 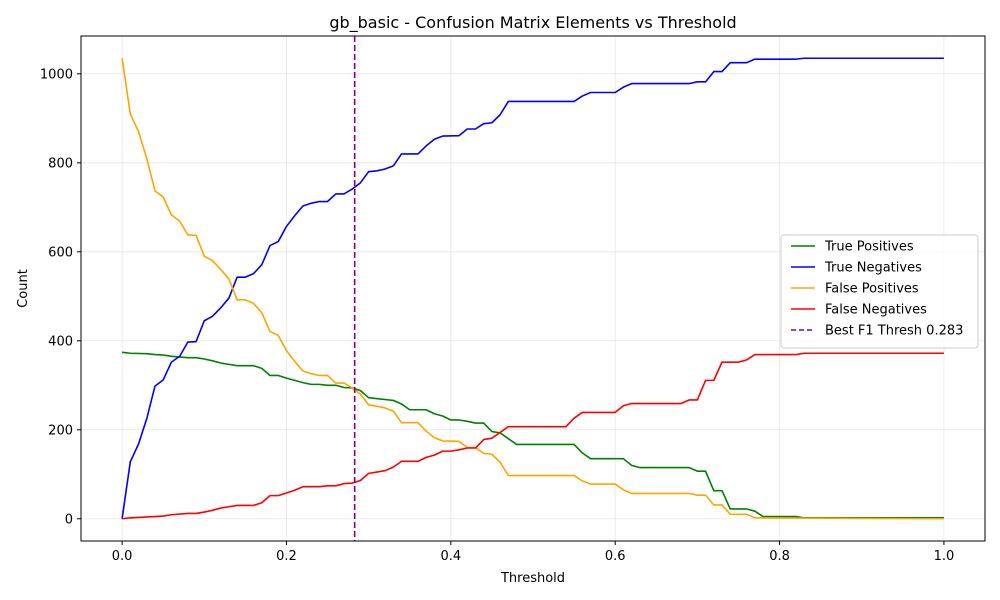 I want to click on x-tick-label: 0.8, so click(x=779, y=556).